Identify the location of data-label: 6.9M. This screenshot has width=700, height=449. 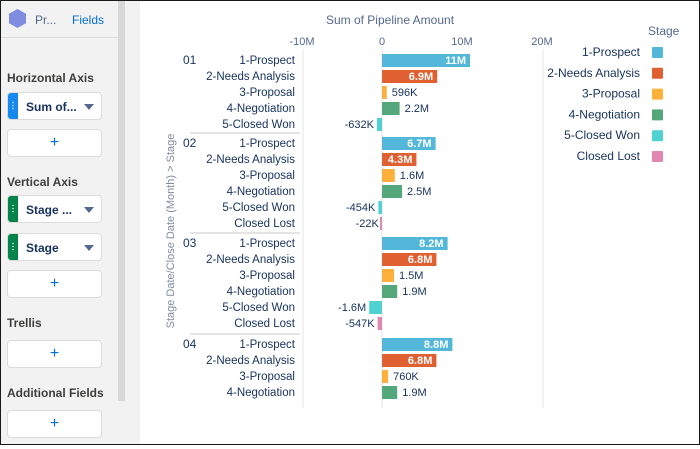
(421, 77).